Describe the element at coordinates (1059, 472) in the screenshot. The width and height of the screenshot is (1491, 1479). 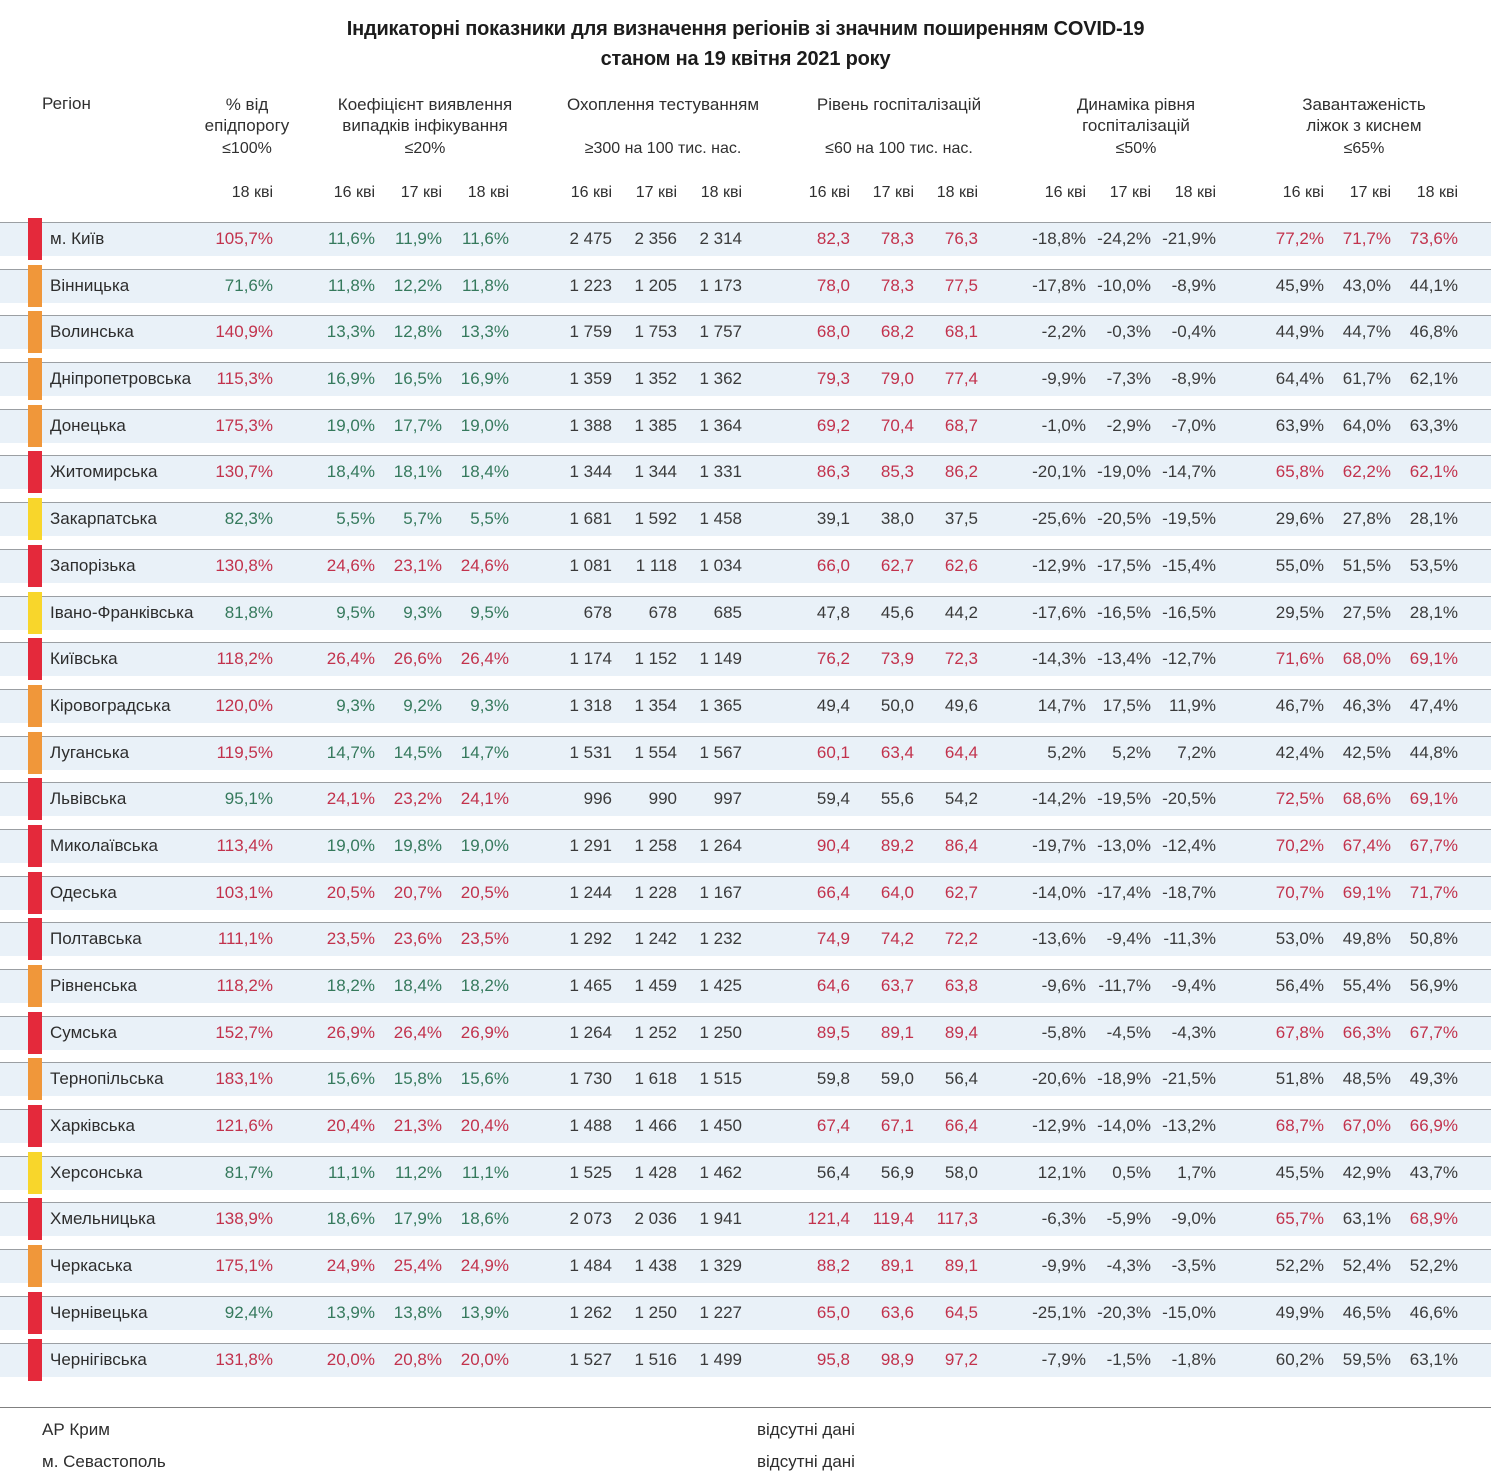
I see `cell-dyn-16: -20,1%` at that location.